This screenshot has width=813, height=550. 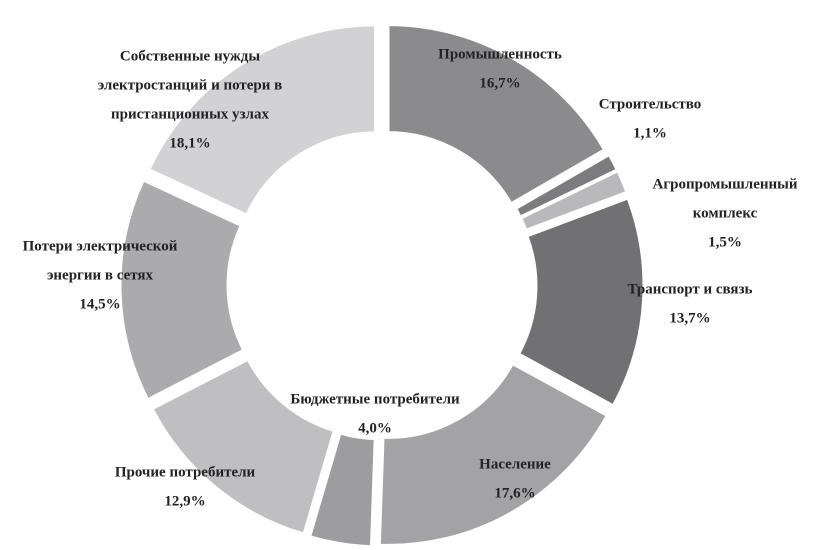 What do you see at coordinates (185, 486) in the screenshot?
I see `segment-label: Прочие потребители 12,9%` at bounding box center [185, 486].